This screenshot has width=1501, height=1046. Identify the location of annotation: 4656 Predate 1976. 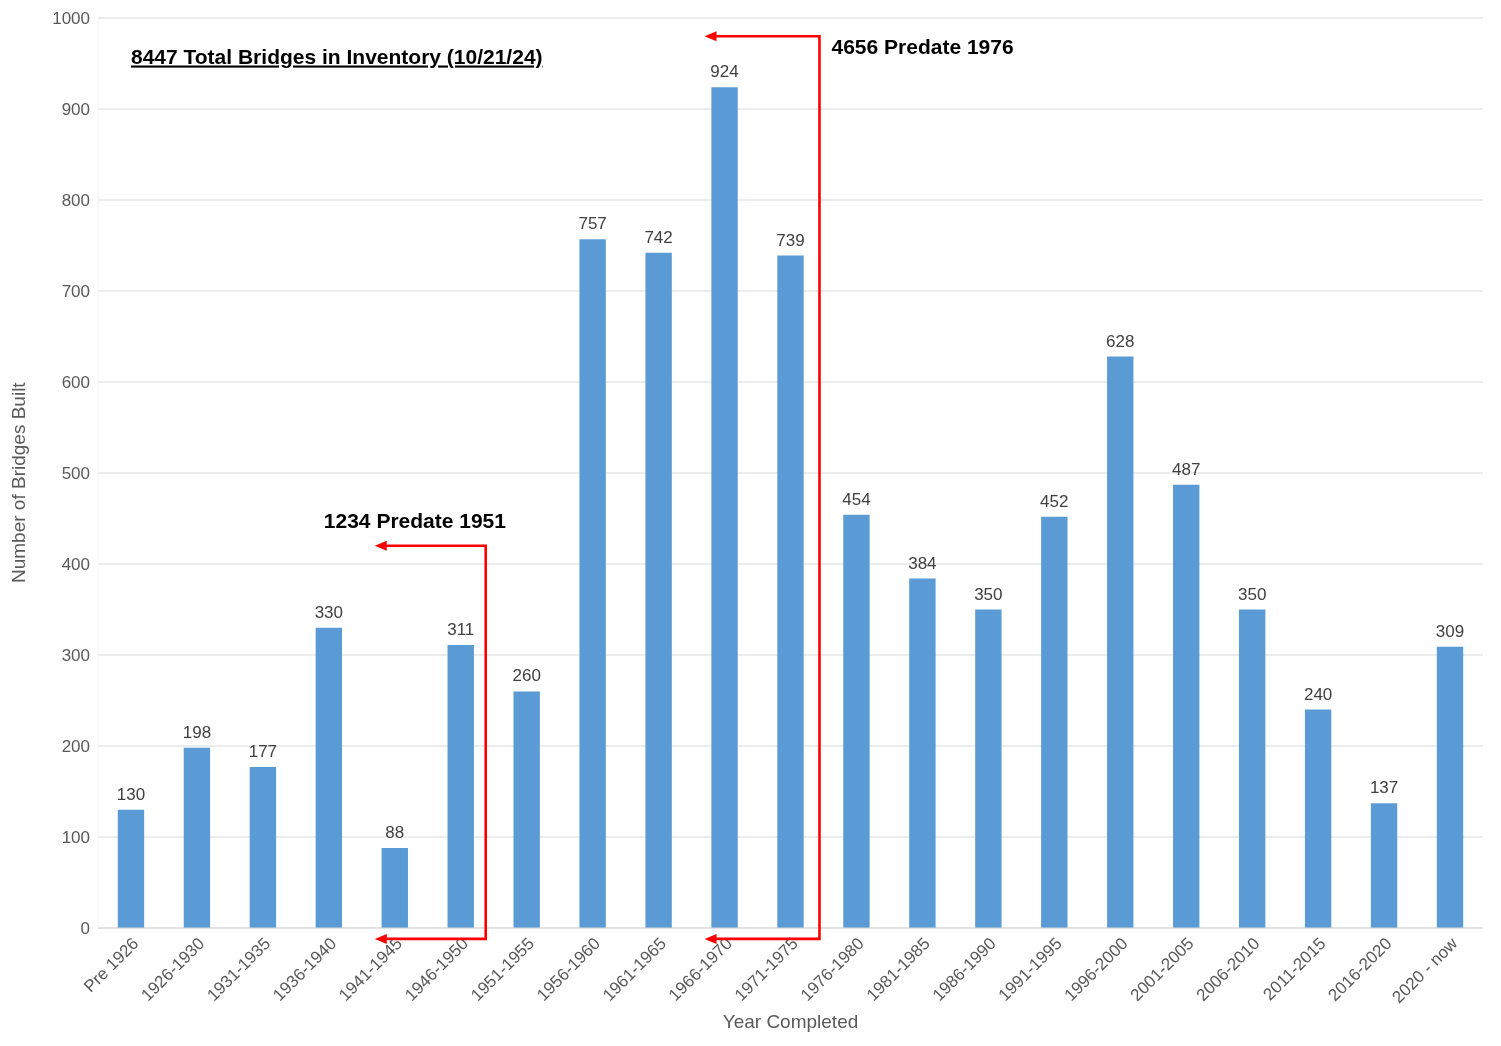
(922, 47).